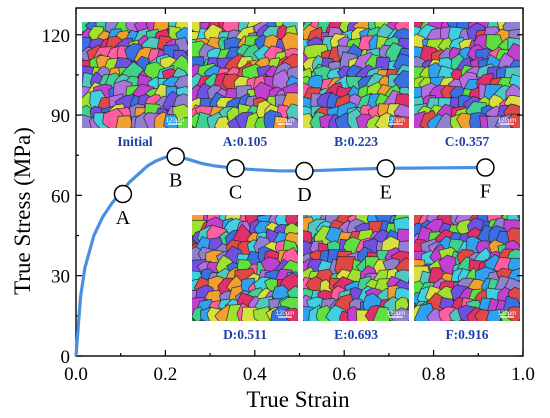 Image resolution: width=550 pixels, height=418 pixels. Describe the element at coordinates (344, 374) in the screenshot. I see `x-tick-label: 0.6` at that location.